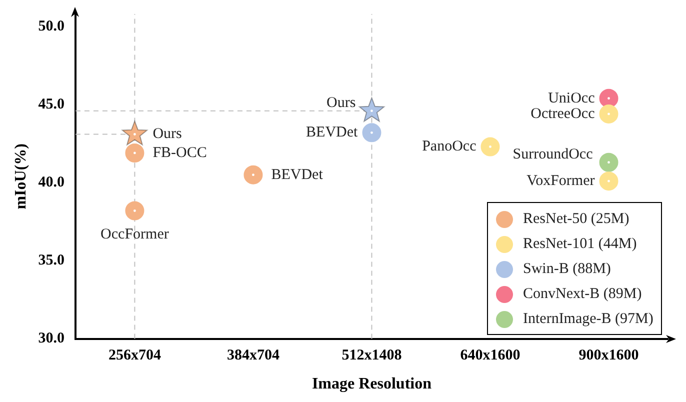 The width and height of the screenshot is (686, 402). Describe the element at coordinates (372, 356) in the screenshot. I see `x-tick-label: 512x1408` at that location.